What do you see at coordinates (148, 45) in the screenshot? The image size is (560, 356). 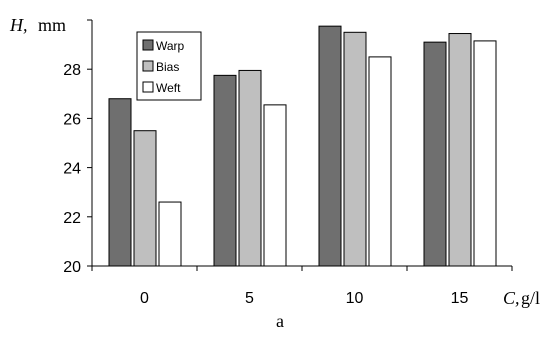 I see `legend-swatch-warp` at bounding box center [148, 45].